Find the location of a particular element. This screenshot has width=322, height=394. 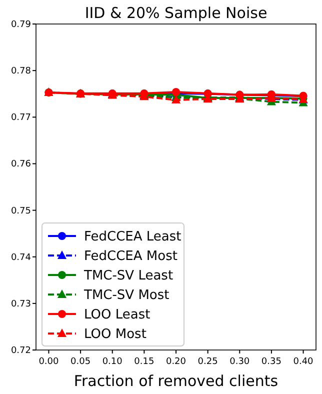

y-tick-label: 0.75 is located at coordinates (20, 211).